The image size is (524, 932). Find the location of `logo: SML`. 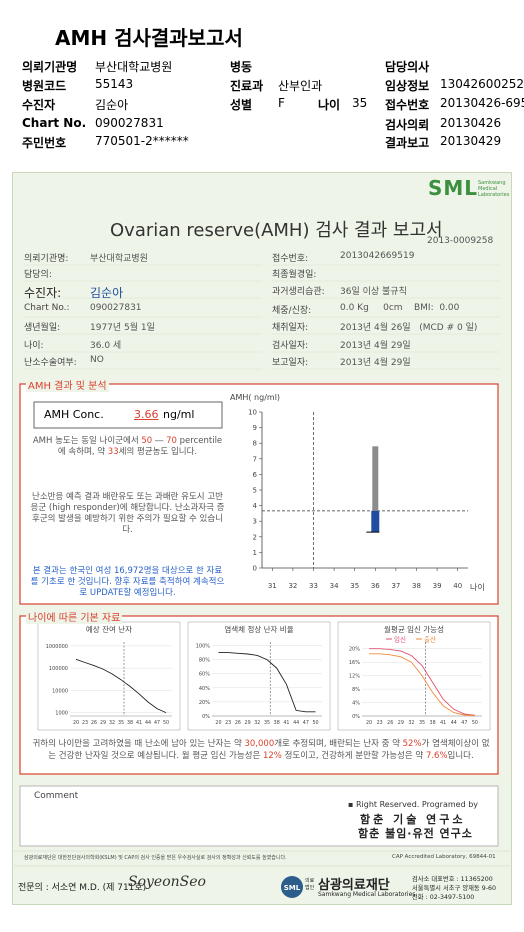

logo: SML is located at coordinates (453, 188).